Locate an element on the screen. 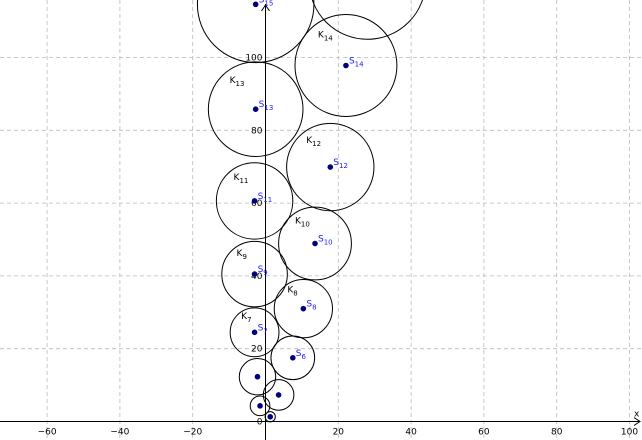 The image size is (642, 440). center-label: S14 is located at coordinates (356, 63).